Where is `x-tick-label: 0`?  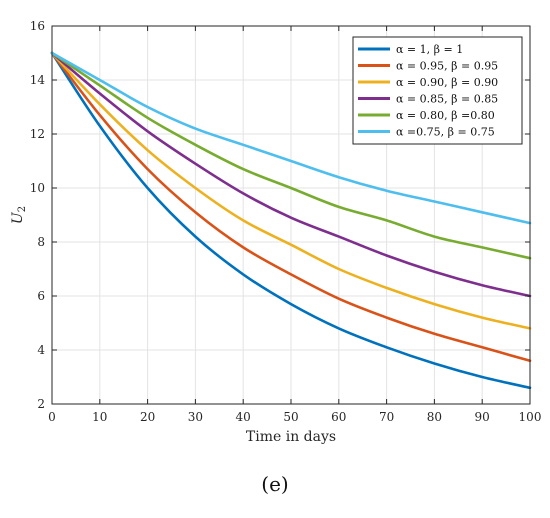 x-tick-label: 0 is located at coordinates (52, 417).